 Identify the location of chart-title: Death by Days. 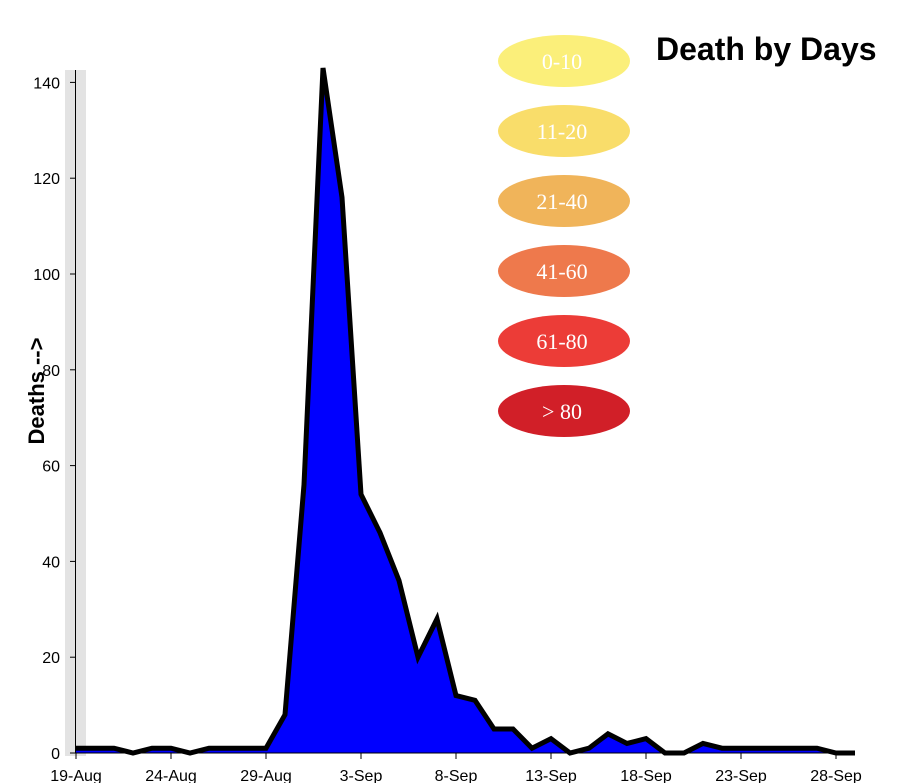
(766, 49).